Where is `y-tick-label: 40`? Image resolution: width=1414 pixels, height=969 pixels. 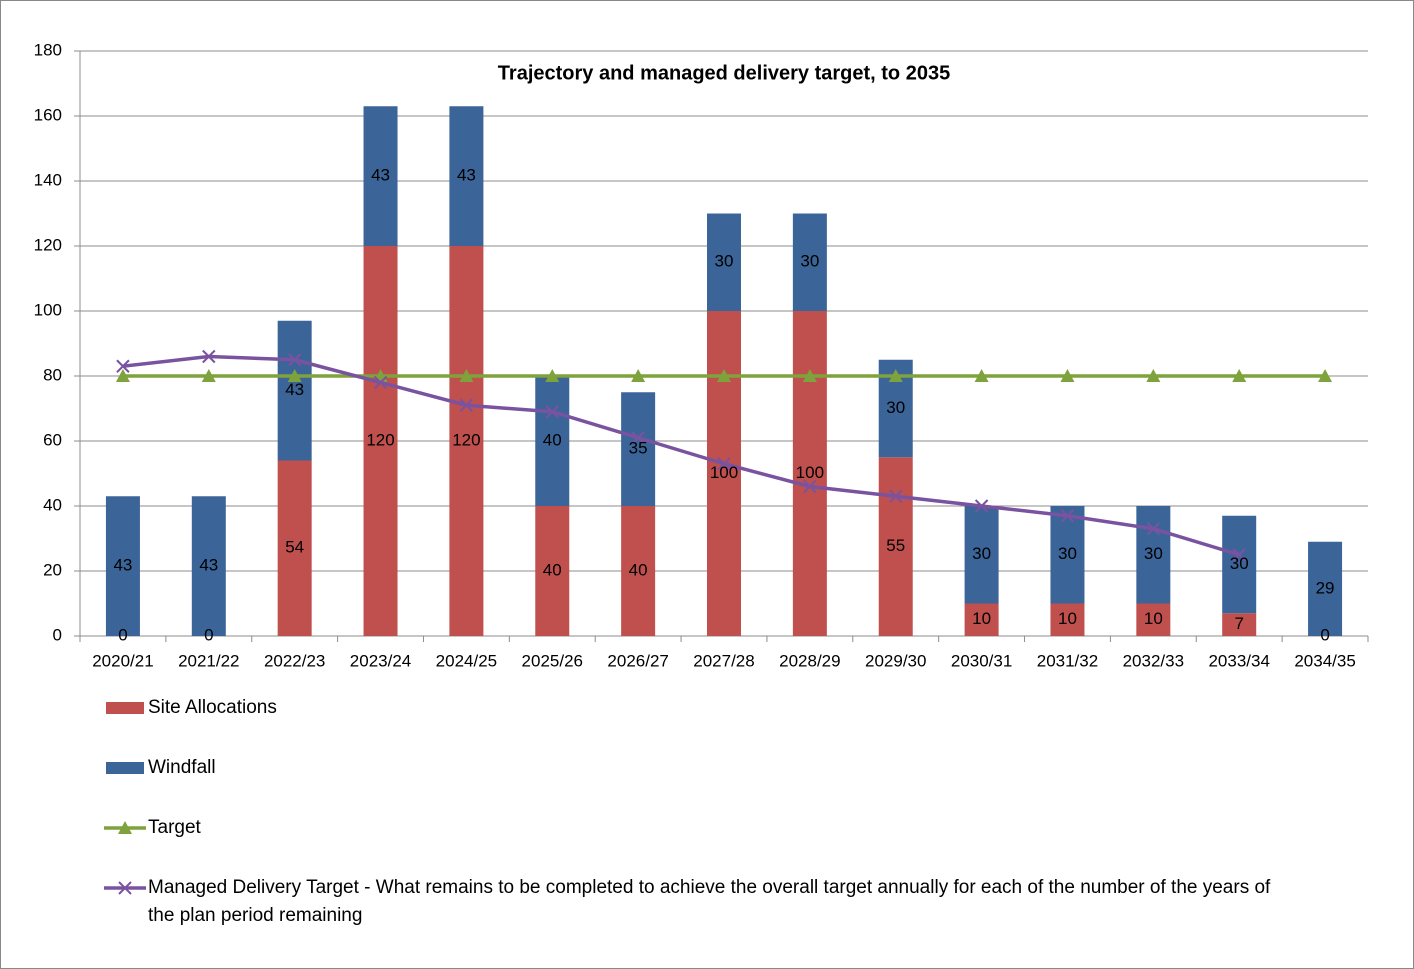
y-tick-label: 40 is located at coordinates (52, 504).